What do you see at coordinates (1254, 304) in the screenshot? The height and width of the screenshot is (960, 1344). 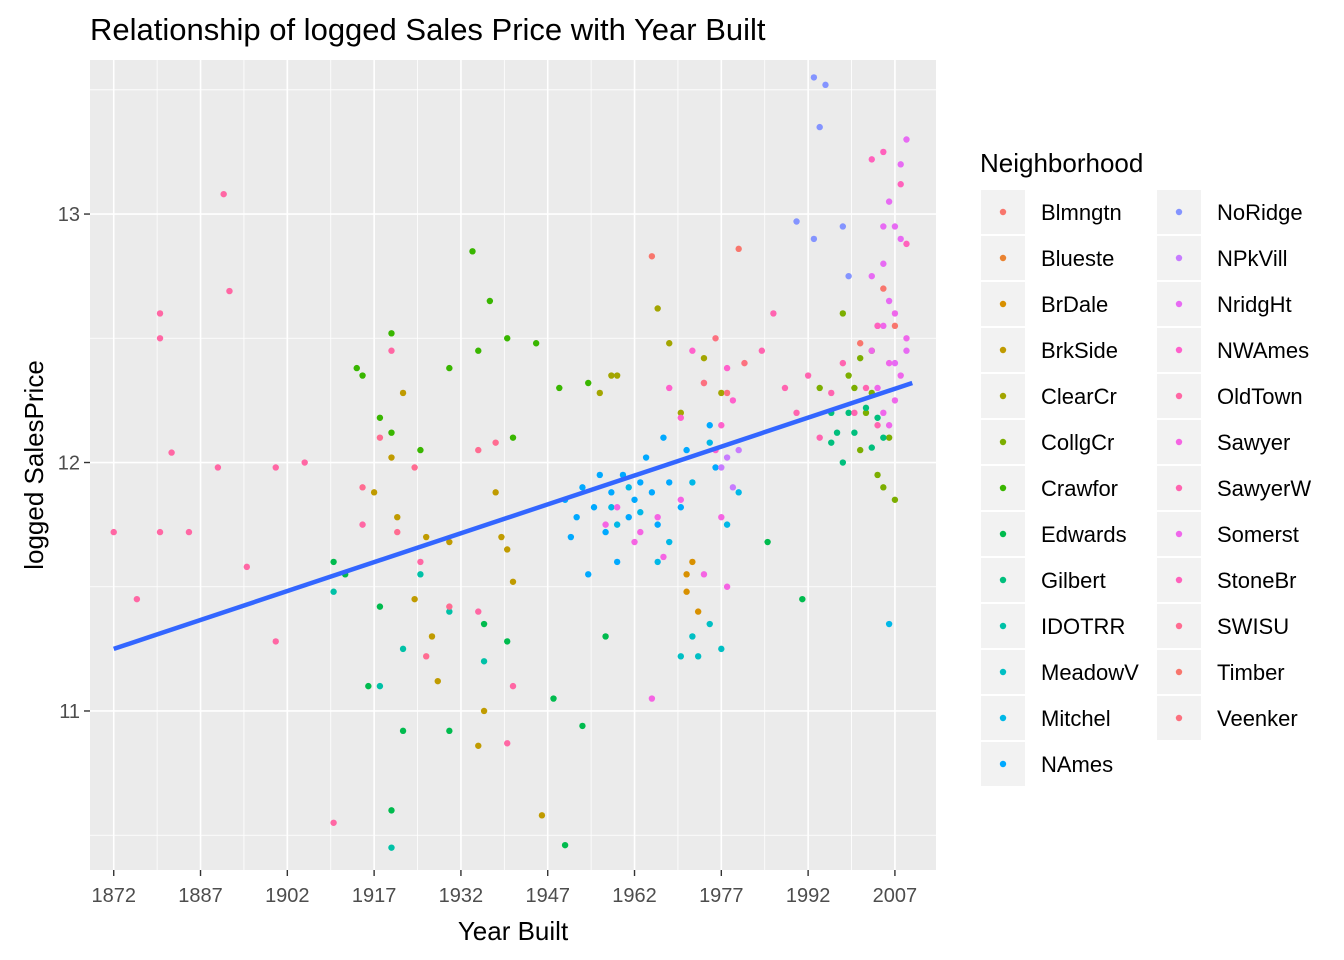 I see `legend-label: NridgHt` at bounding box center [1254, 304].